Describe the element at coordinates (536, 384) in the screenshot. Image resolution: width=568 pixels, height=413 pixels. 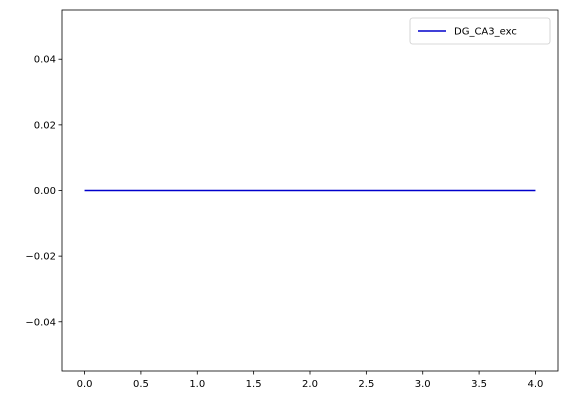
I see `x-tick-label: 4.0` at that location.